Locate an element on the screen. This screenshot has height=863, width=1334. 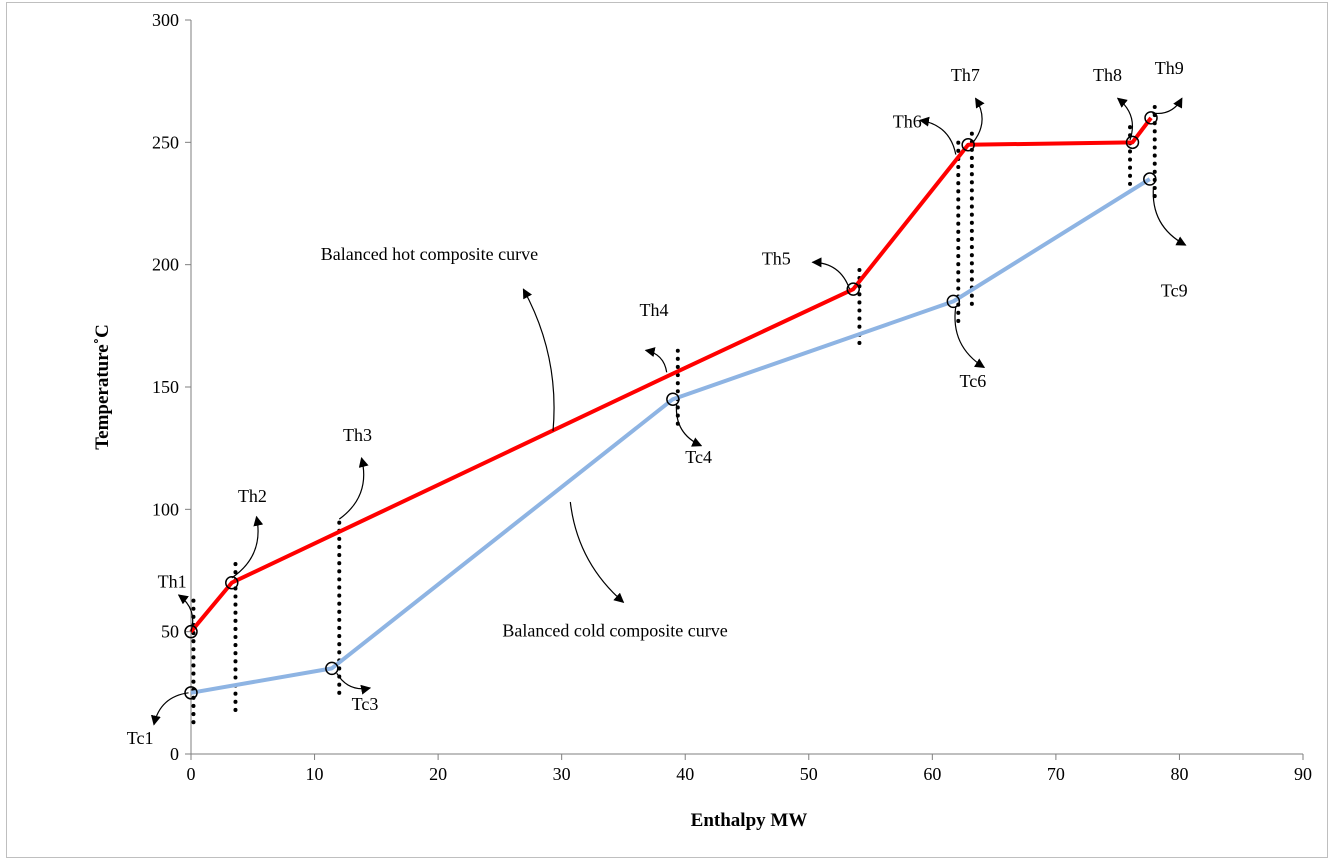
annotation-label: Th7 is located at coordinates (965, 75).